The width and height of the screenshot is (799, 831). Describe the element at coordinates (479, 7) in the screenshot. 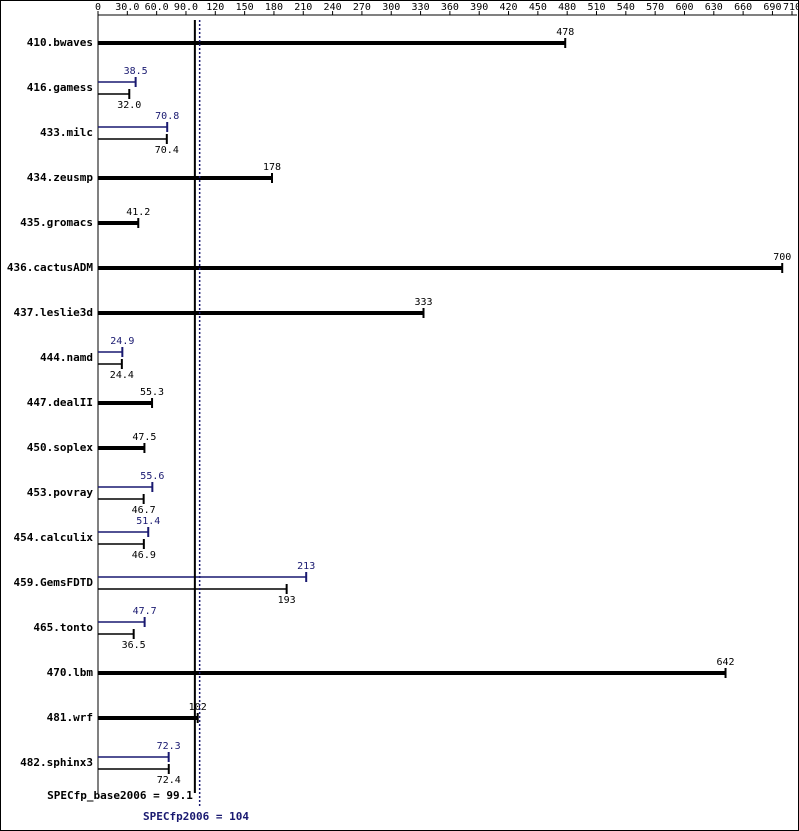

I see `x-tick-label: 390` at that location.